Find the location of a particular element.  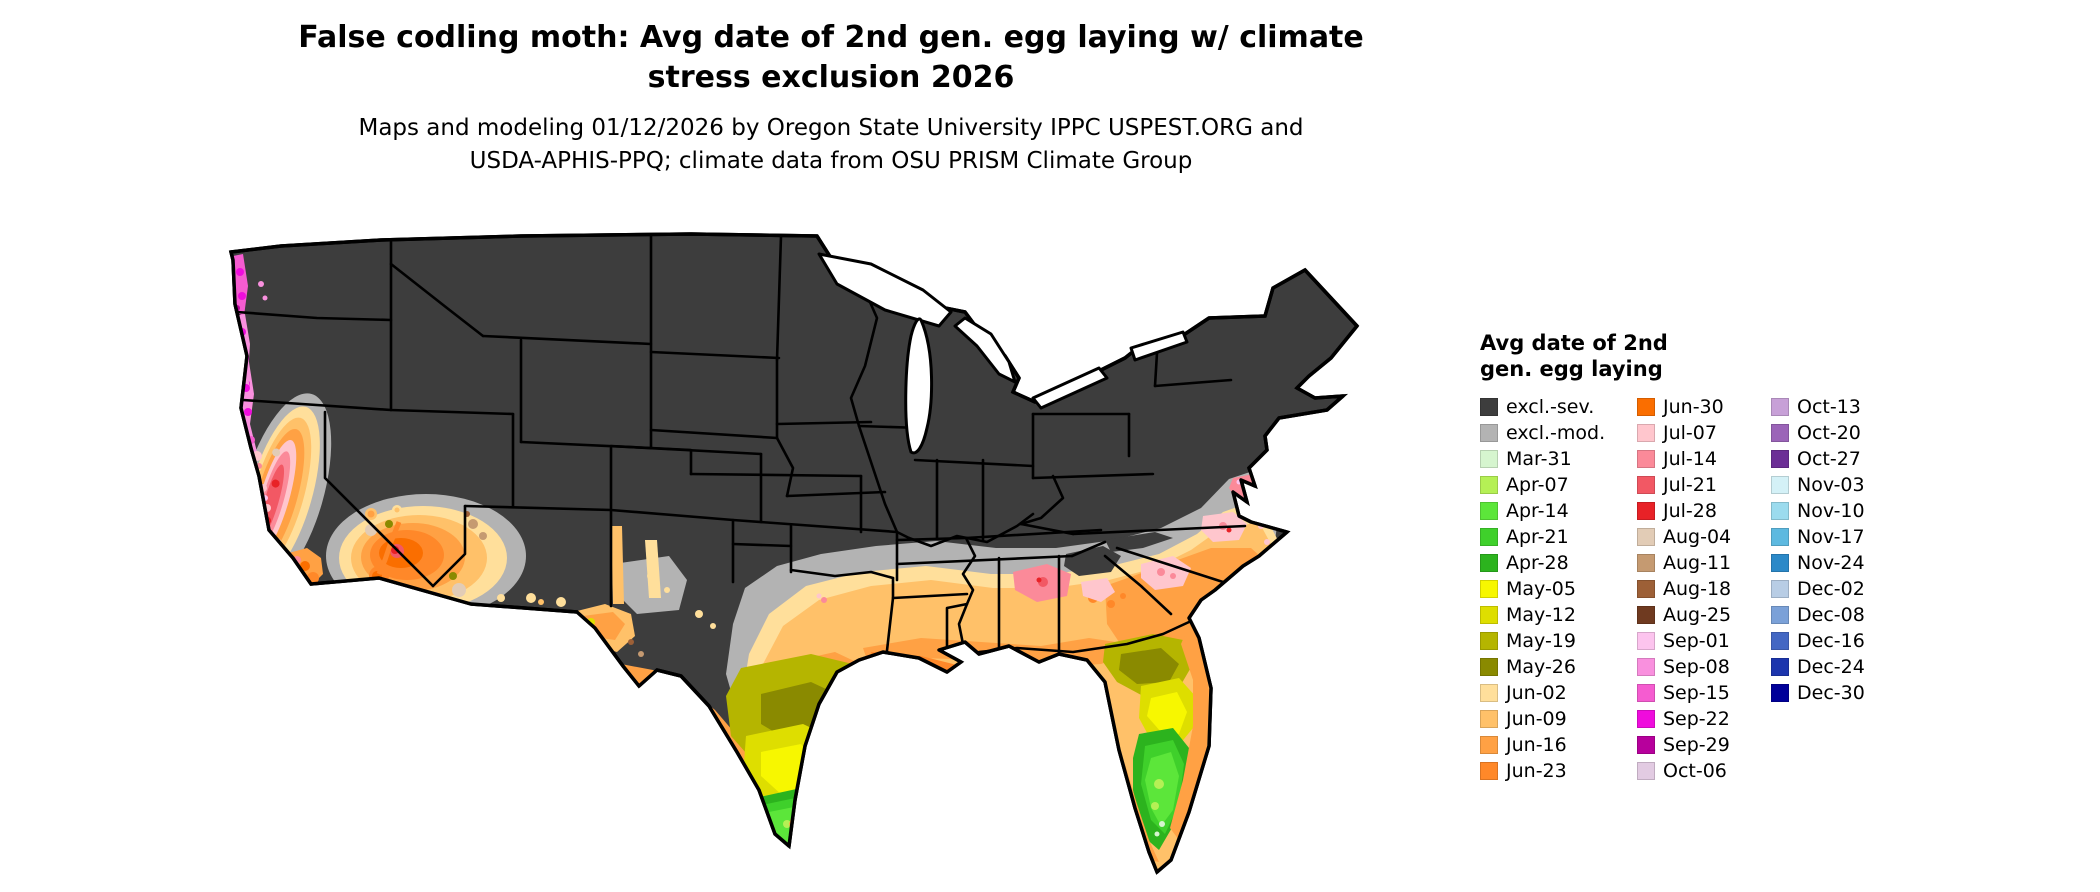

legend-item: Oct-13 is located at coordinates (1818, 407).